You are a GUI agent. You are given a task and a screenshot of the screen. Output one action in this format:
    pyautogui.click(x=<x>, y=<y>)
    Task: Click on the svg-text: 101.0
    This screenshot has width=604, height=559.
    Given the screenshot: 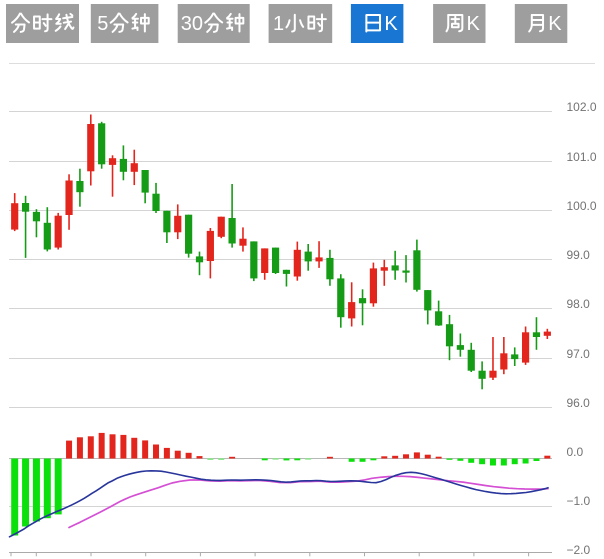 What is the action you would take?
    pyautogui.click(x=582, y=157)
    